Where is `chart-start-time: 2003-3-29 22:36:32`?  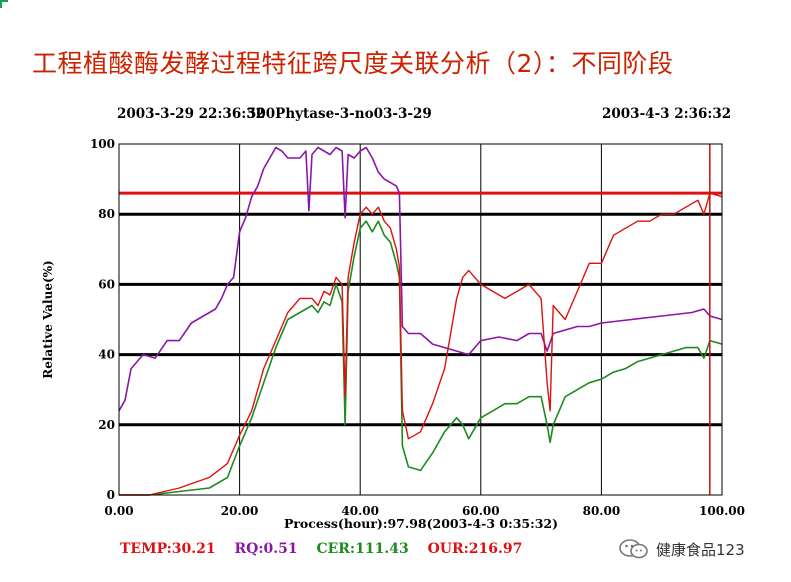
chart-start-time: 2003-3-29 22:36:32 is located at coordinates (191, 114).